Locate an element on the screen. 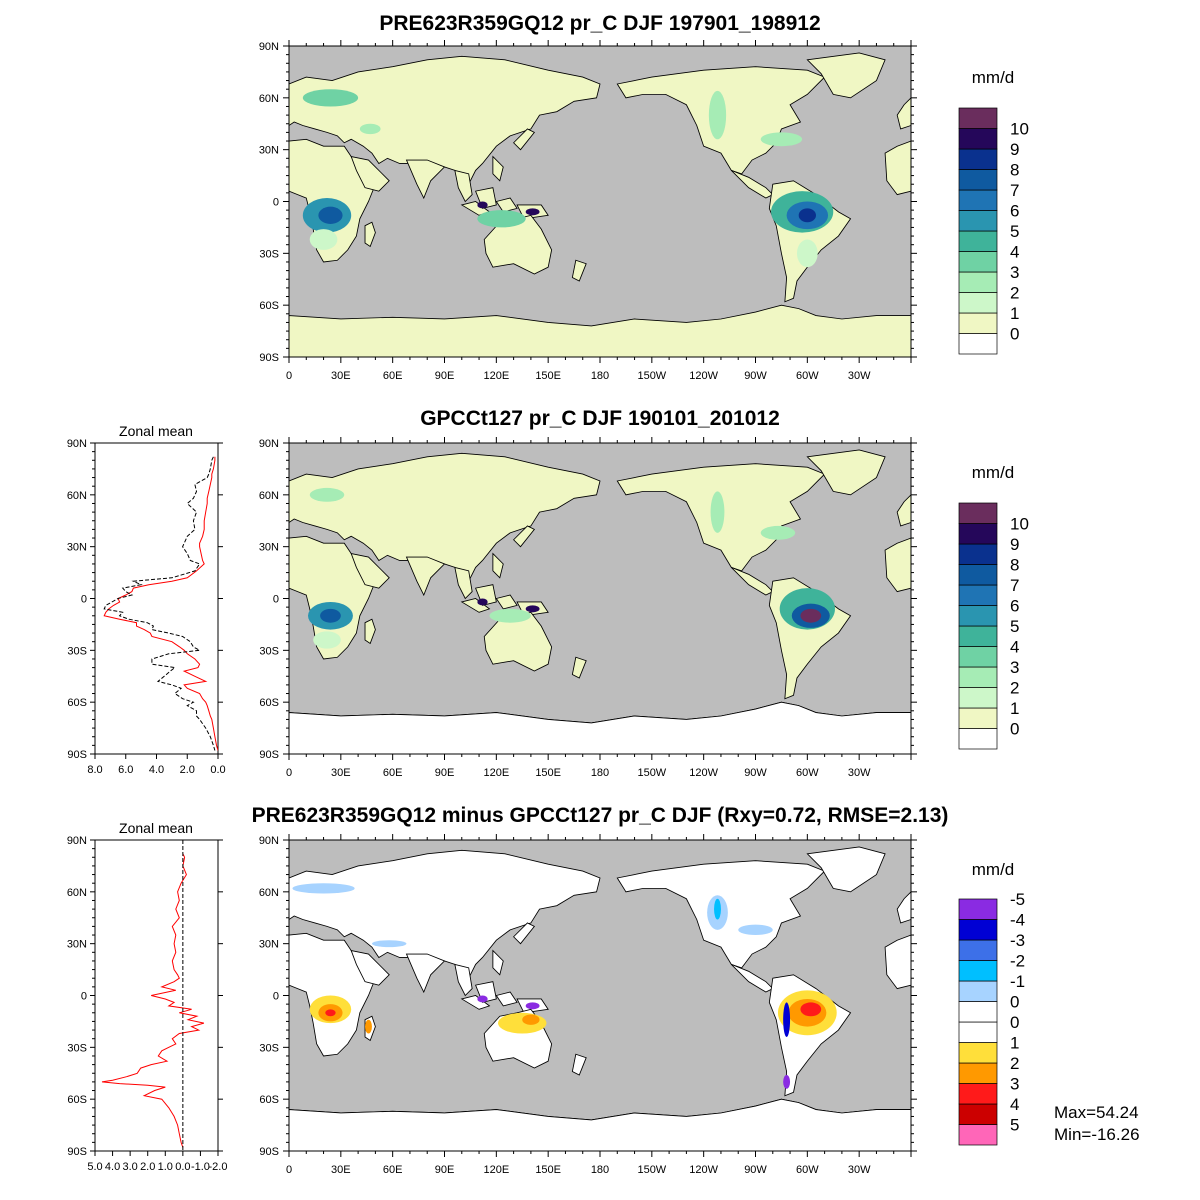  middle-colorbar-unit: mm/d is located at coordinates (993, 472).